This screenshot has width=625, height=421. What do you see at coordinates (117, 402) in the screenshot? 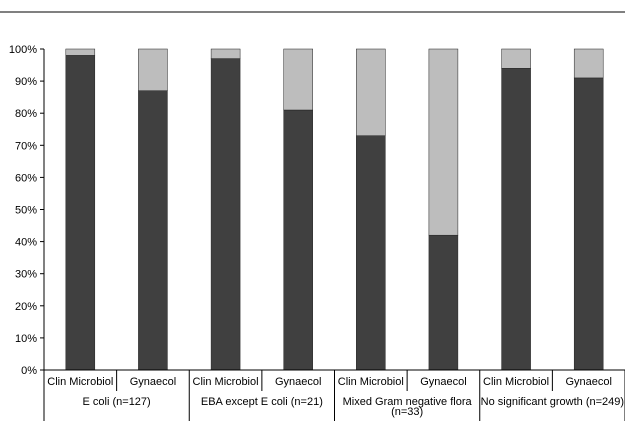
I see `group-label: E coli (n=127)` at bounding box center [117, 402].